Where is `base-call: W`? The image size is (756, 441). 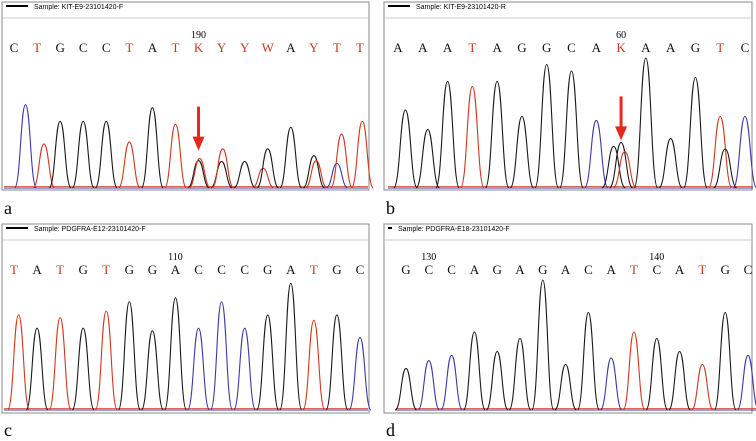 base-call: W is located at coordinates (268, 47).